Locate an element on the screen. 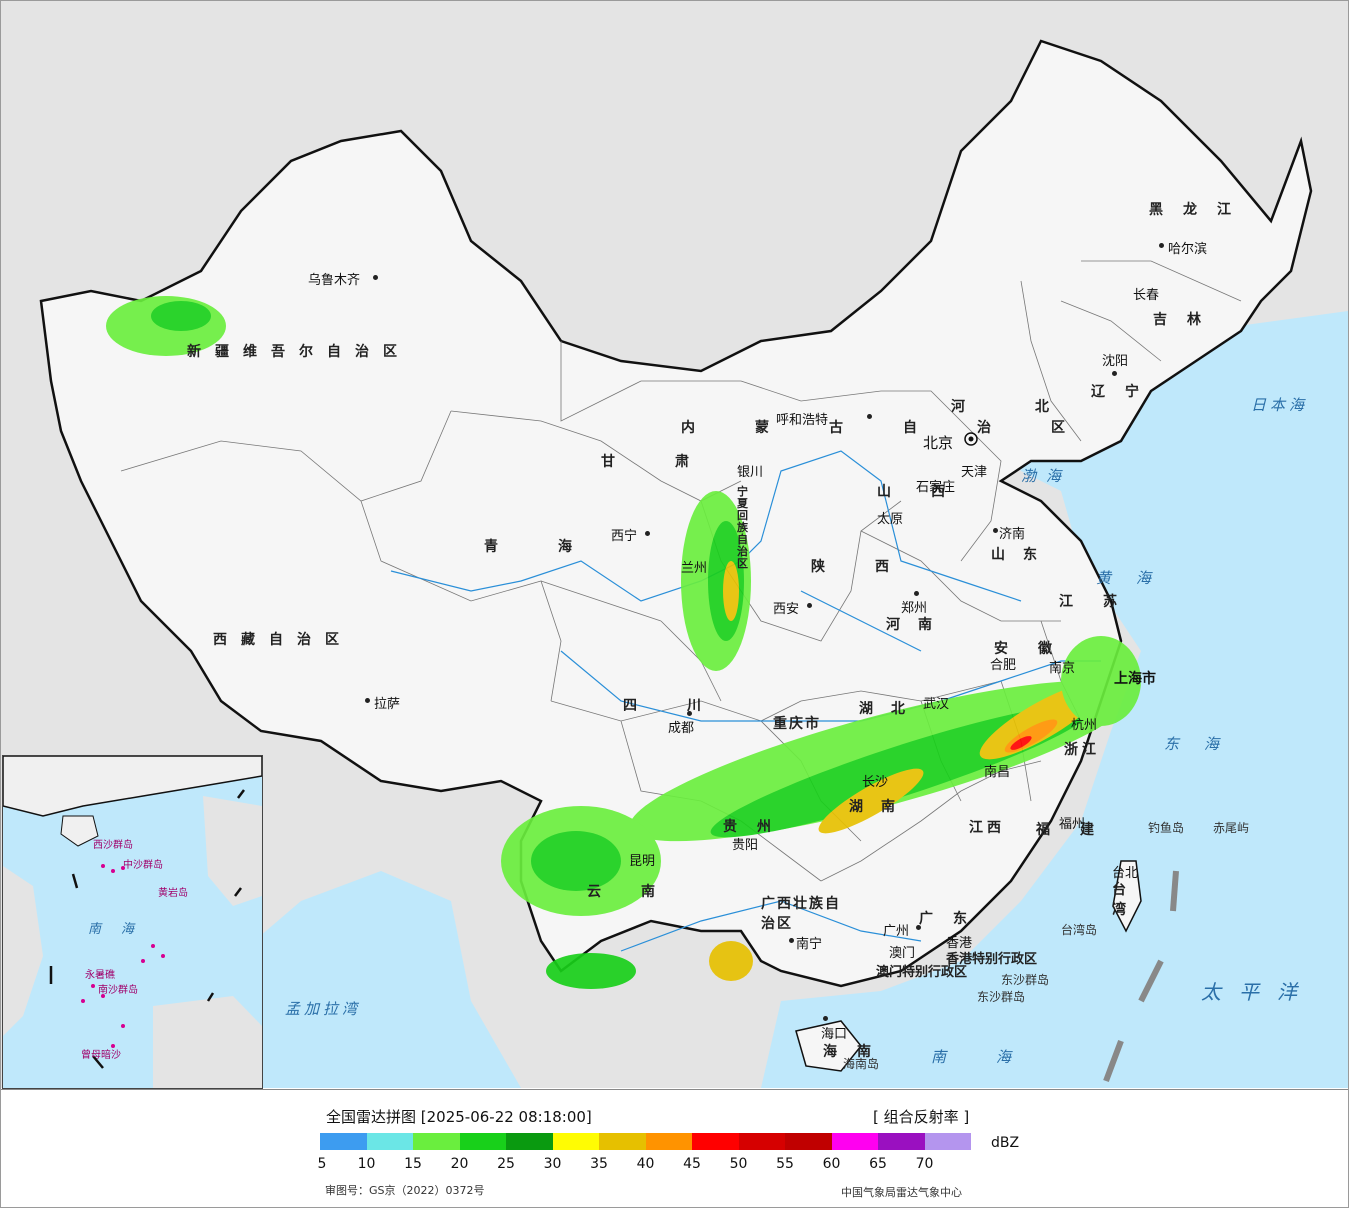 This screenshot has width=1349, height=1208. city-shanghai: 上海市 is located at coordinates (1135, 679).